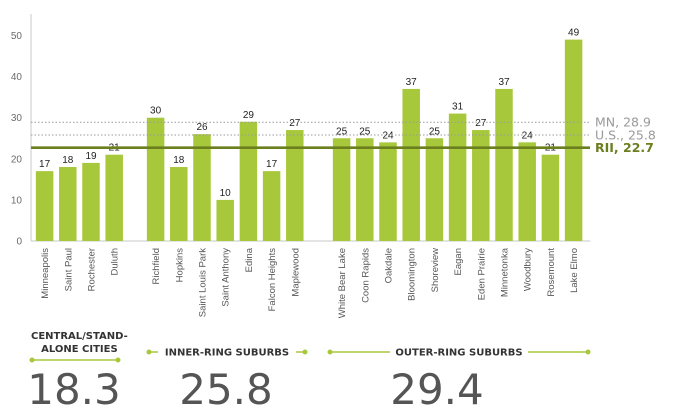 The height and width of the screenshot is (414, 680). Describe the element at coordinates (388, 135) in the screenshot. I see `bar-value-label-13: 24` at that location.